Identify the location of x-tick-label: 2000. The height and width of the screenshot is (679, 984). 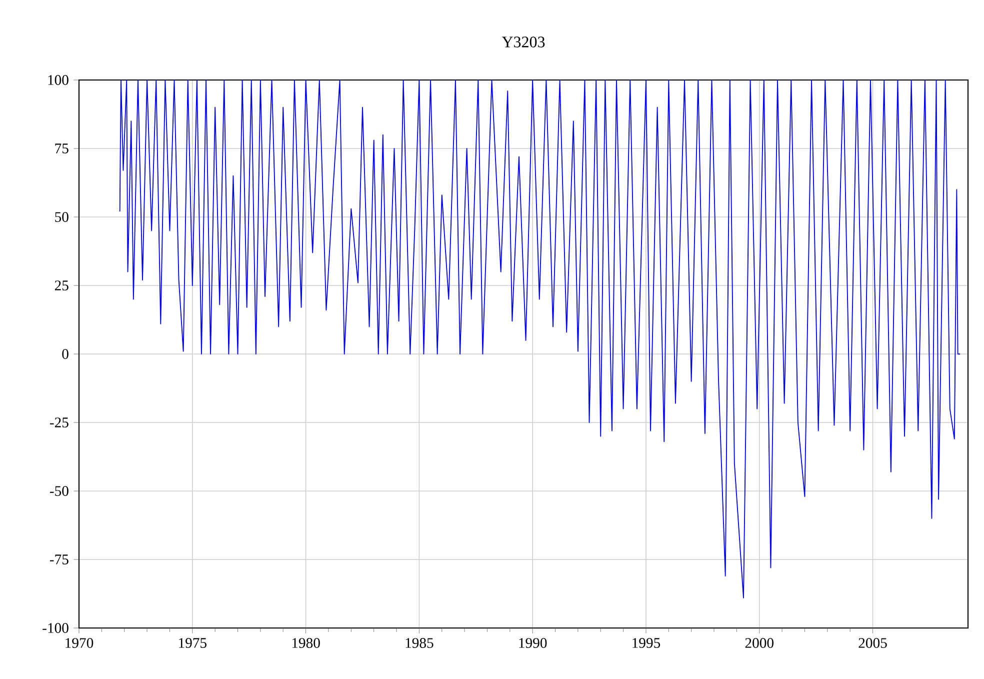
(759, 643).